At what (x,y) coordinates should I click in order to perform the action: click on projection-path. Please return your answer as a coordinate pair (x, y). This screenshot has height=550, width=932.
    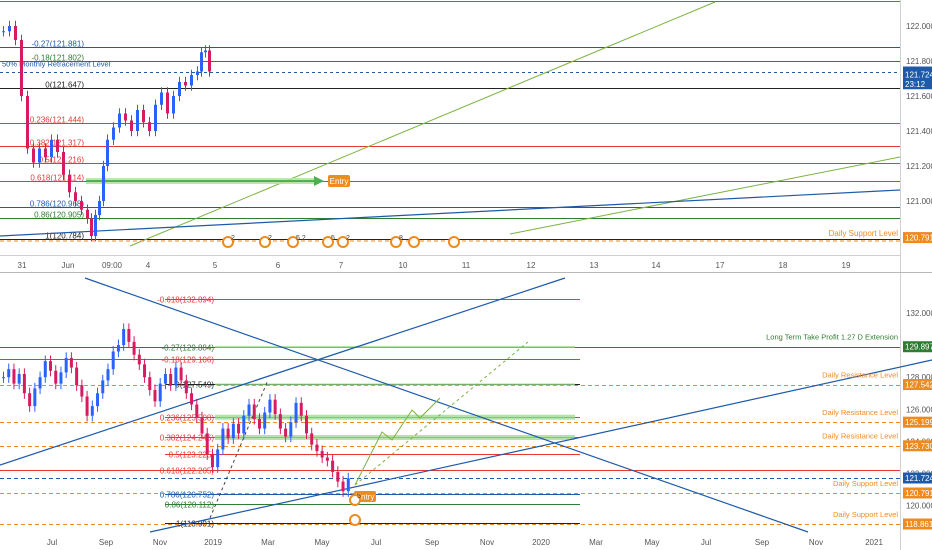
    Looking at the image, I should click on (397, 441).